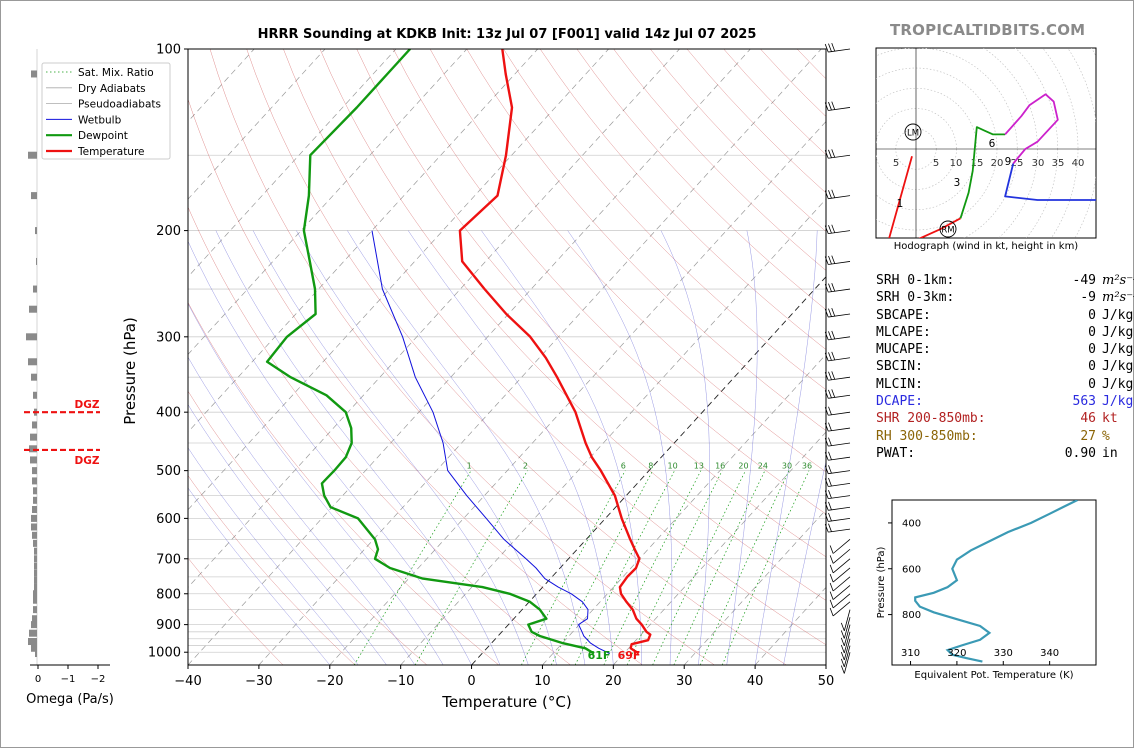  Describe the element at coordinates (68, 679) in the screenshot. I see `omega-x-tick-label: −1` at that location.